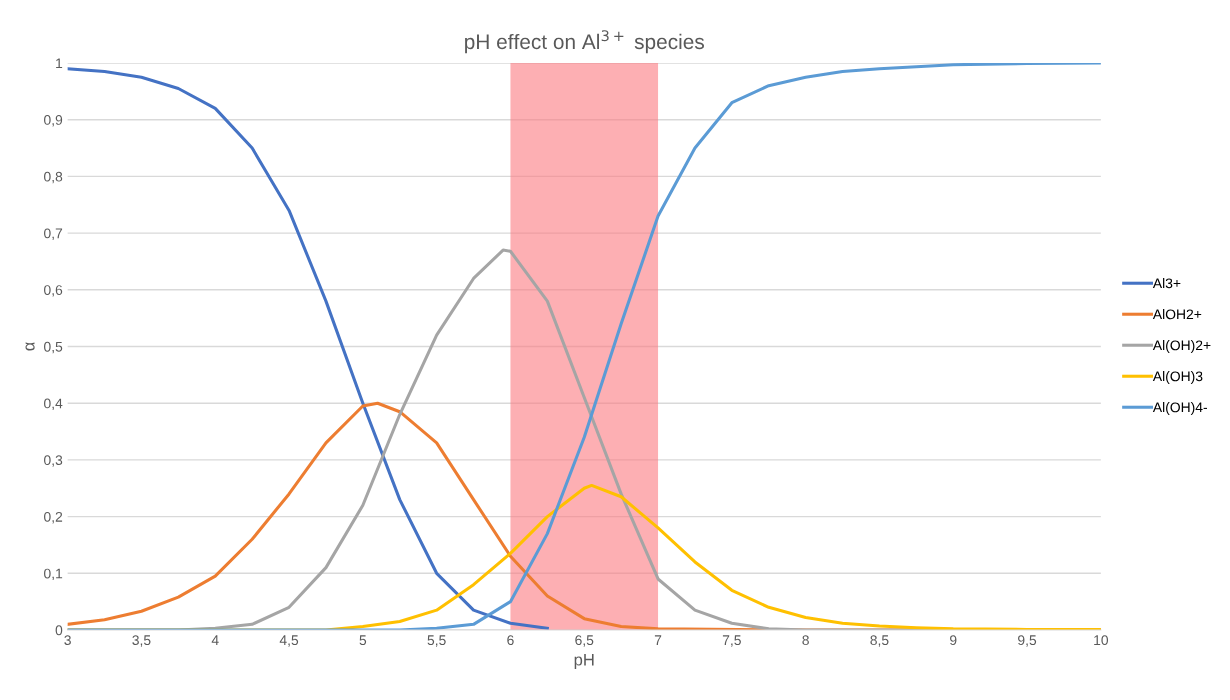  Describe the element at coordinates (53, 291) in the screenshot. I see `y-tick-label: 0,6` at that location.